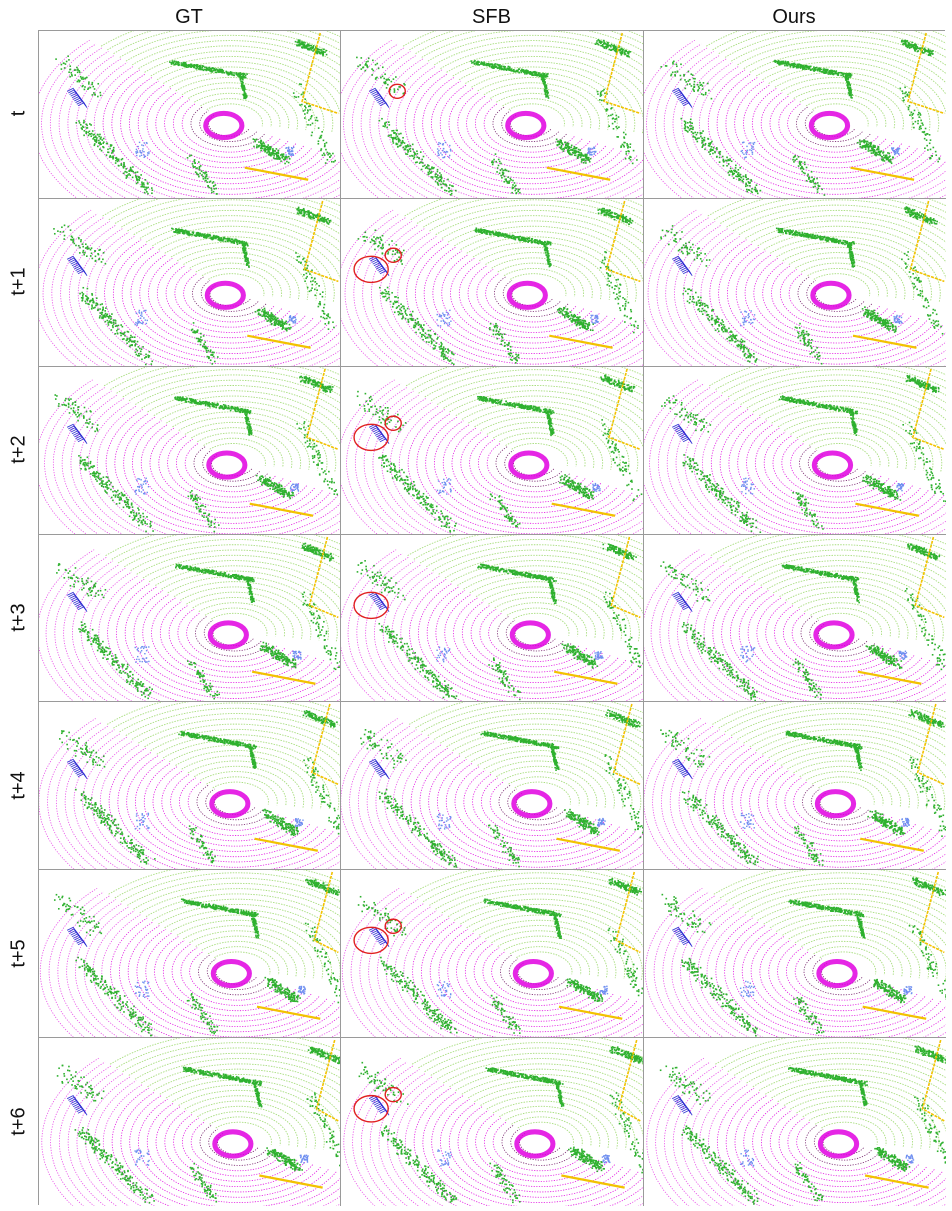  I want to click on scan-panel-ours-tplus2, so click(794, 450).